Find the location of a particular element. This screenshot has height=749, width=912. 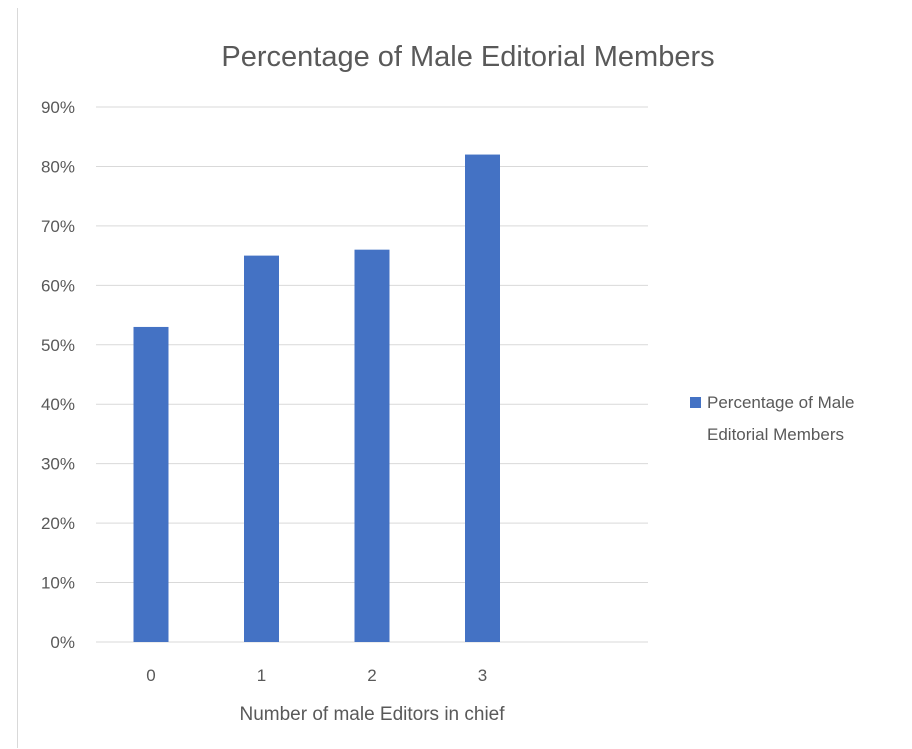

y-tick-label: 50% is located at coordinates (58, 345).